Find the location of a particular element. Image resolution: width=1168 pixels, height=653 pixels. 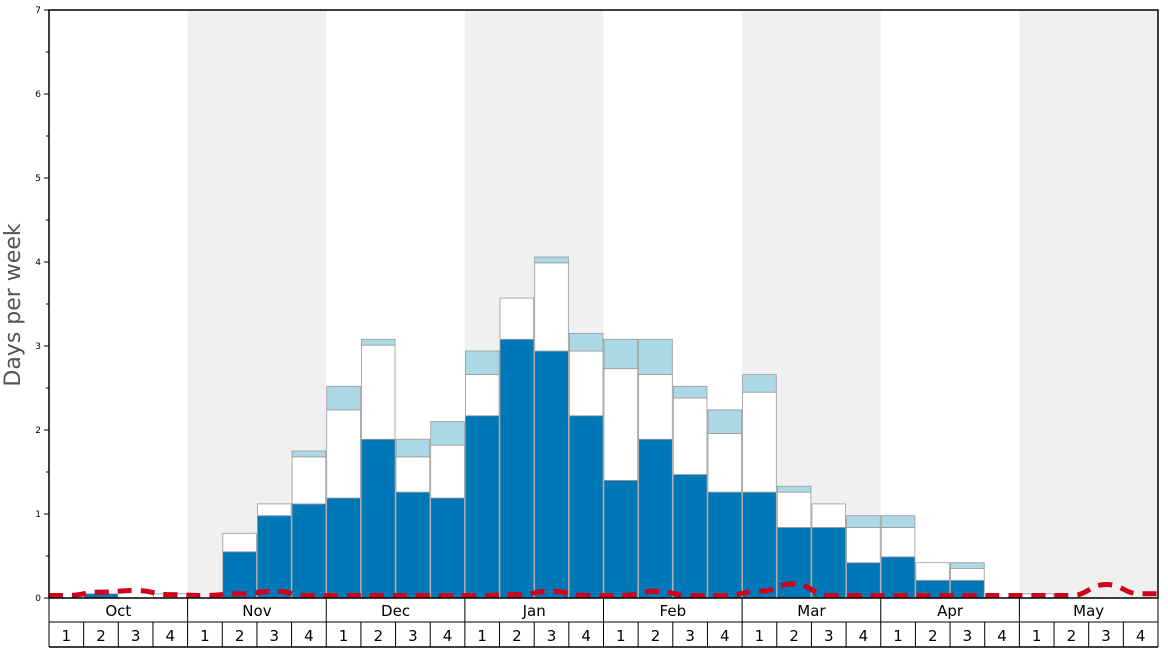

y-tick-label: 1 is located at coordinates (38, 515).